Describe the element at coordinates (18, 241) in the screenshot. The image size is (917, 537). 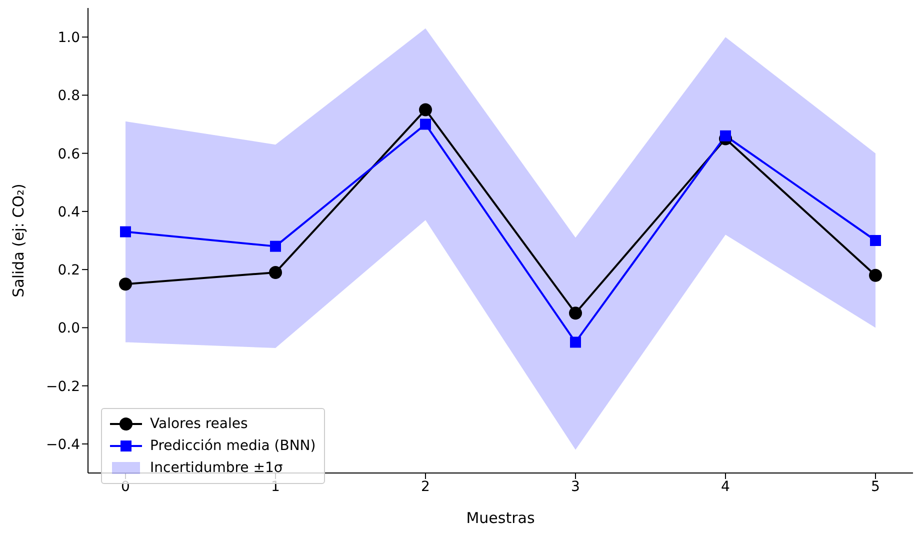
I see `y-axis-title: Salida (ej: CO₂)` at that location.